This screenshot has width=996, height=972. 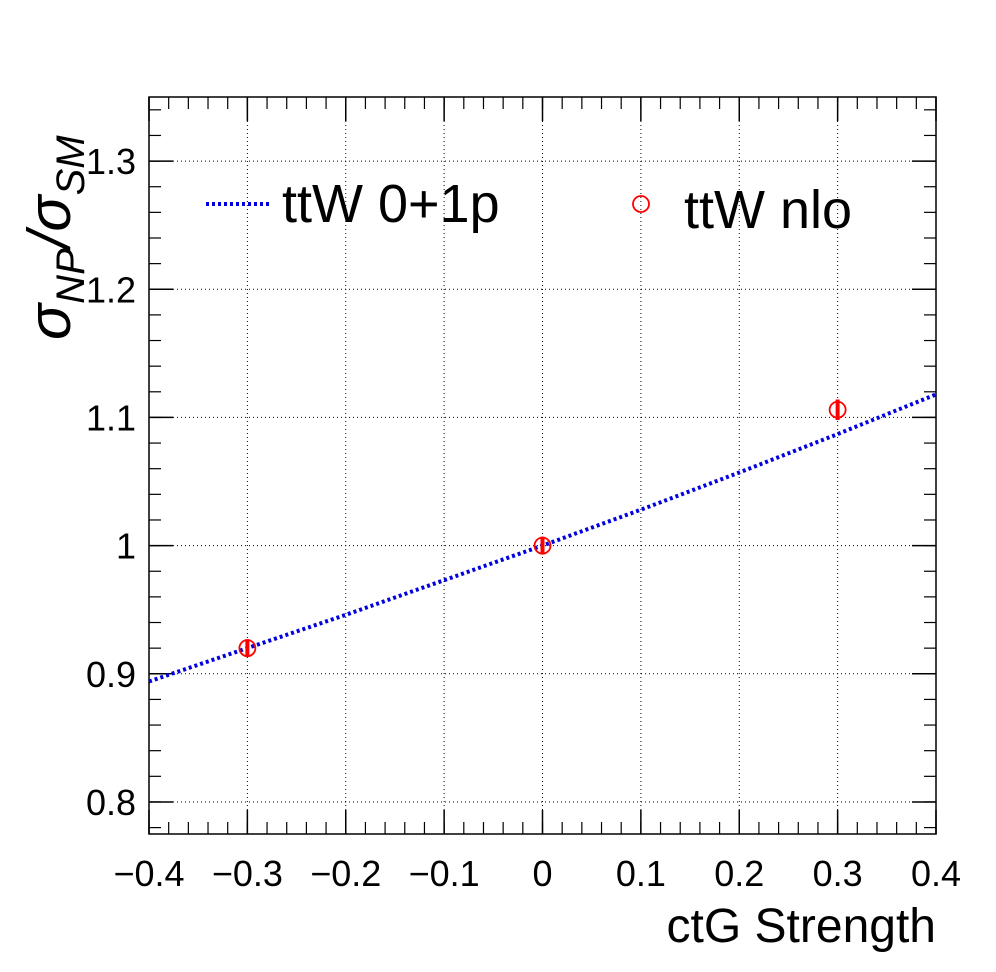 I want to click on legend-label-marker: ttW nlo, so click(x=768, y=210).